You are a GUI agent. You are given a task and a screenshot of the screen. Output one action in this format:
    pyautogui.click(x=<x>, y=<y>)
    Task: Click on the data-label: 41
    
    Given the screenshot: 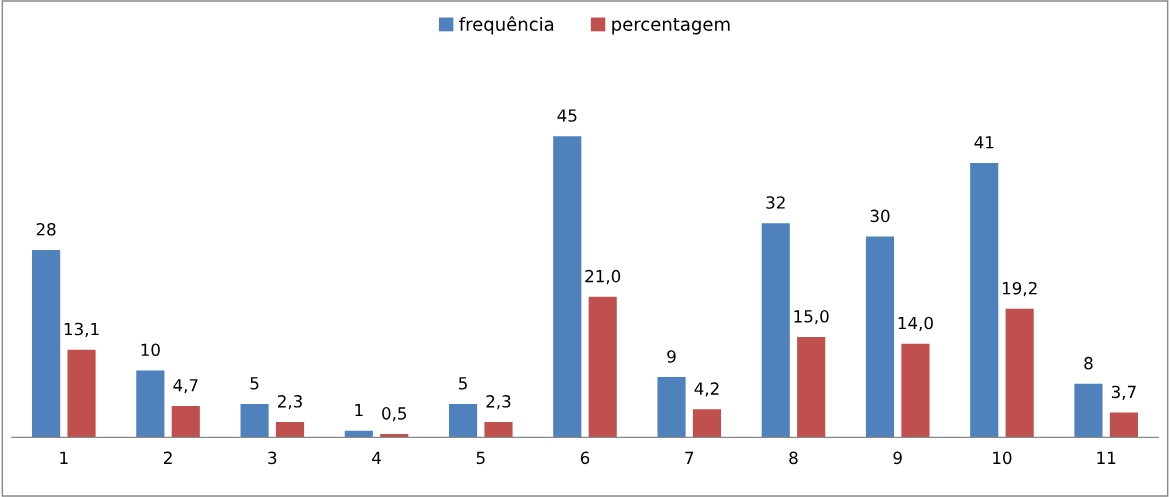 What is the action you would take?
    pyautogui.click(x=984, y=142)
    